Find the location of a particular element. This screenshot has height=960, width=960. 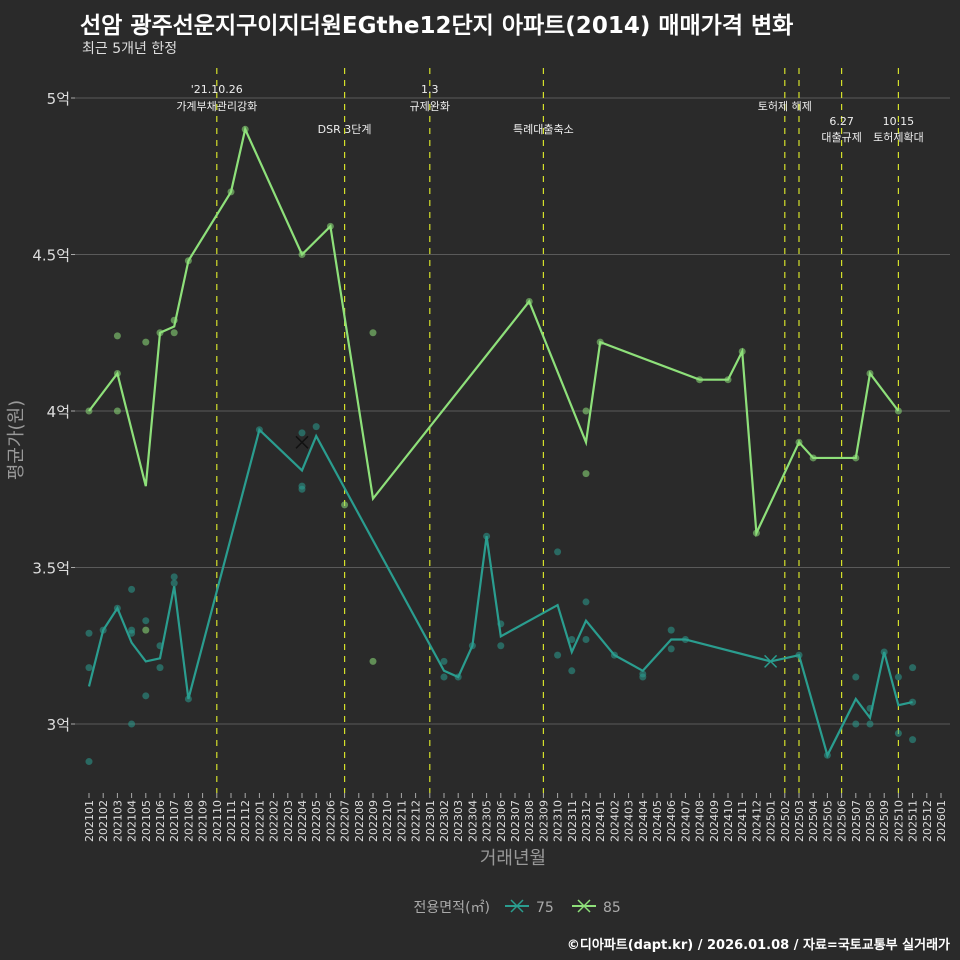

x-tick-label: 202307 is located at coordinates (515, 821).